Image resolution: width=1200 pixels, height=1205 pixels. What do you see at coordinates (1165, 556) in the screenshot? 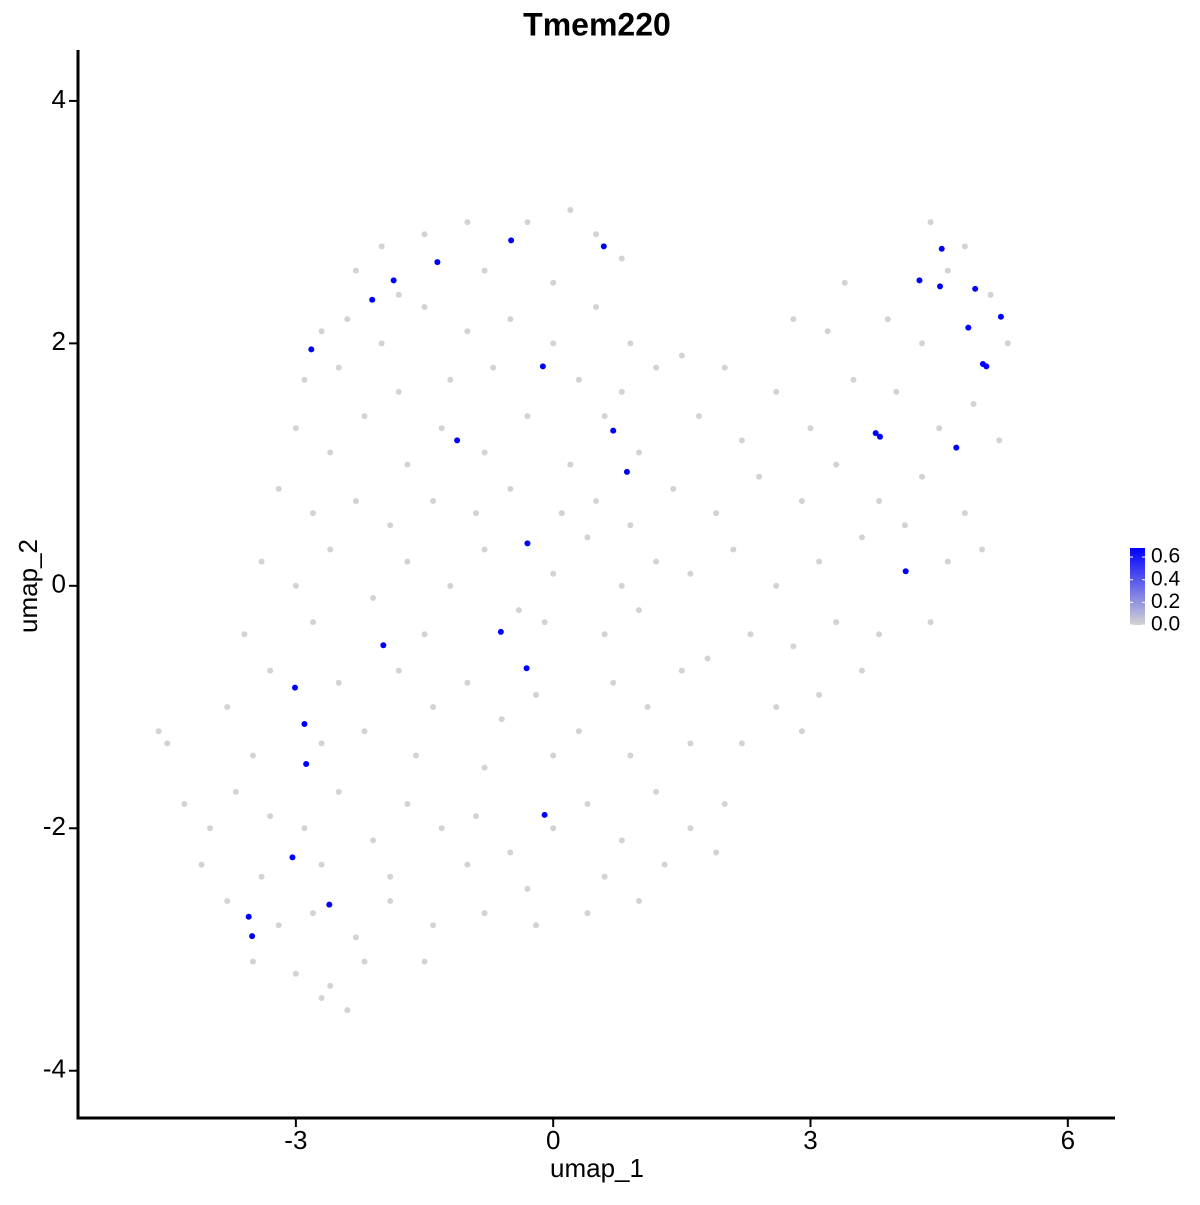
I see `colorbar-tick-label: 0.6` at bounding box center [1165, 556].